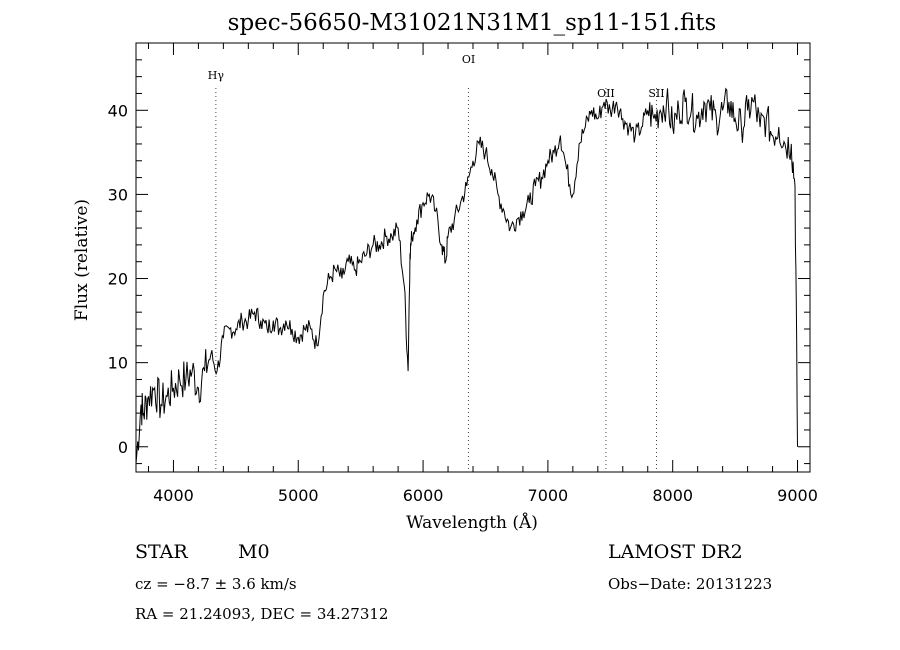 The width and height of the screenshot is (900, 650). Describe the element at coordinates (472, 523) in the screenshot. I see `x-axis-label: Wavelength (Å)` at that location.